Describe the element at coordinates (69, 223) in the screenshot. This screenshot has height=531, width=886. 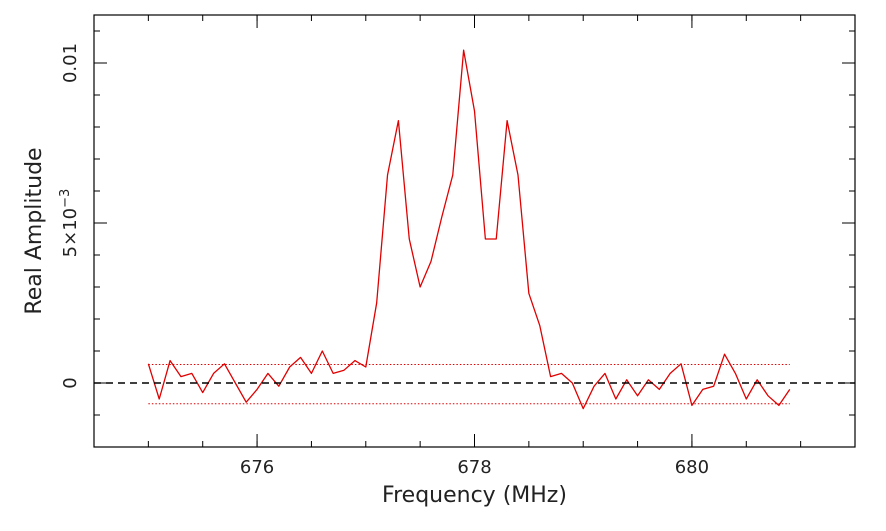
I see `y-tick-label: 5×10−3` at that location.